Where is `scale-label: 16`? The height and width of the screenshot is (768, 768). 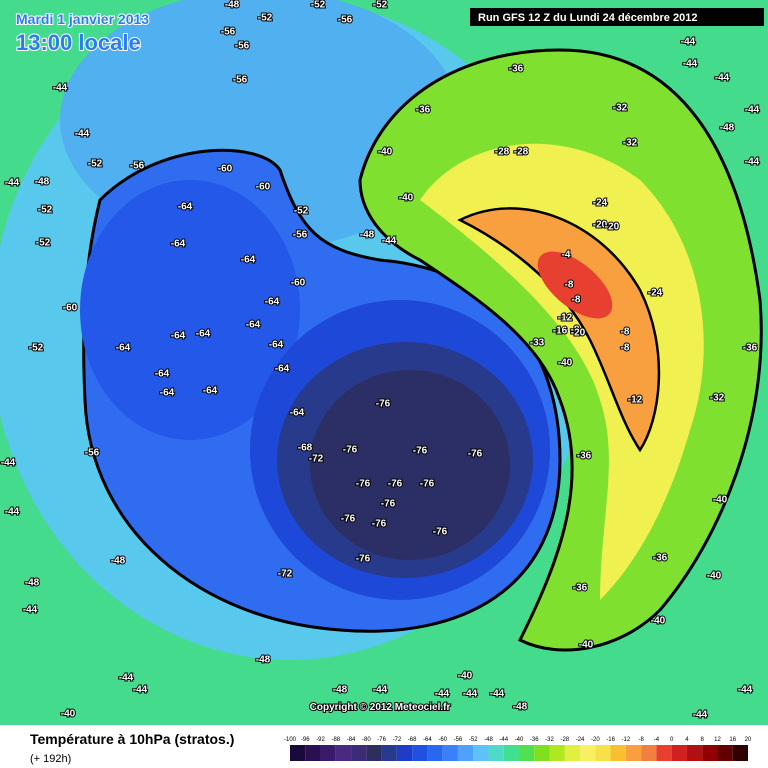 scale-label: 16 is located at coordinates (732, 740).